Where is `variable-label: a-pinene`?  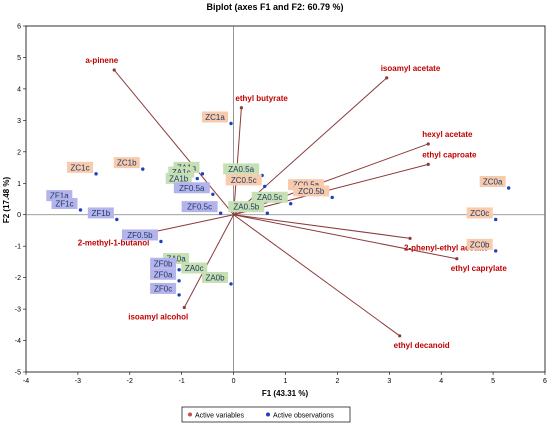
variable-label: a-pinene is located at coordinates (101, 60).